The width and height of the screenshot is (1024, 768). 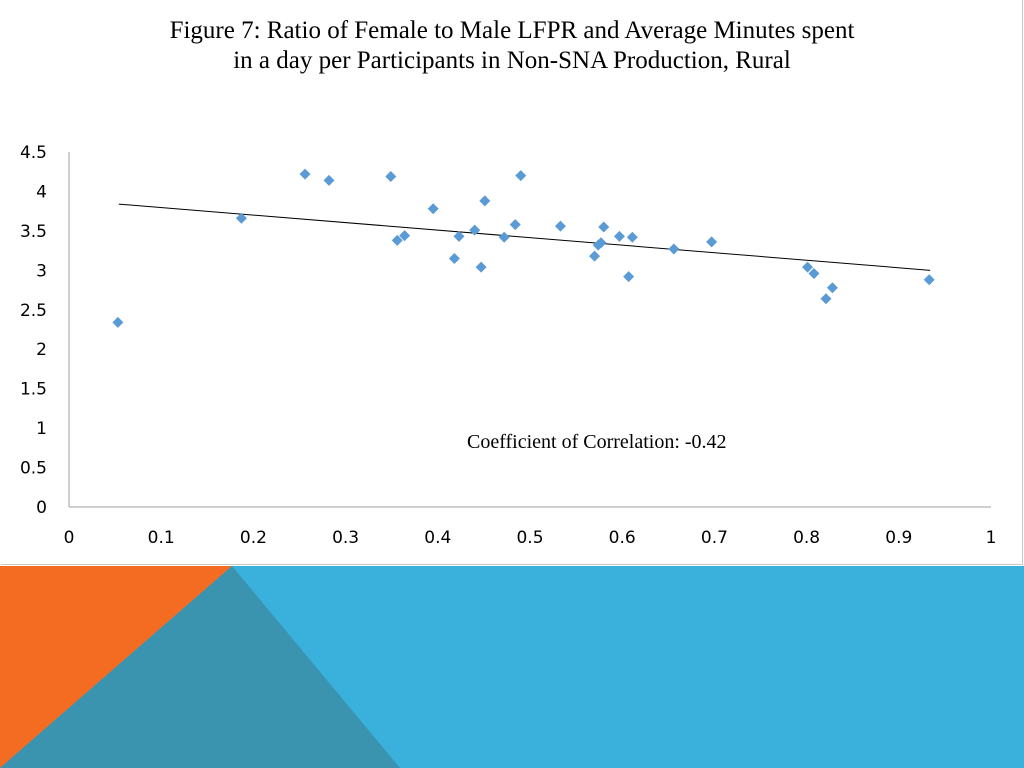 I want to click on x-tick-label: 0.4, so click(x=437, y=538).